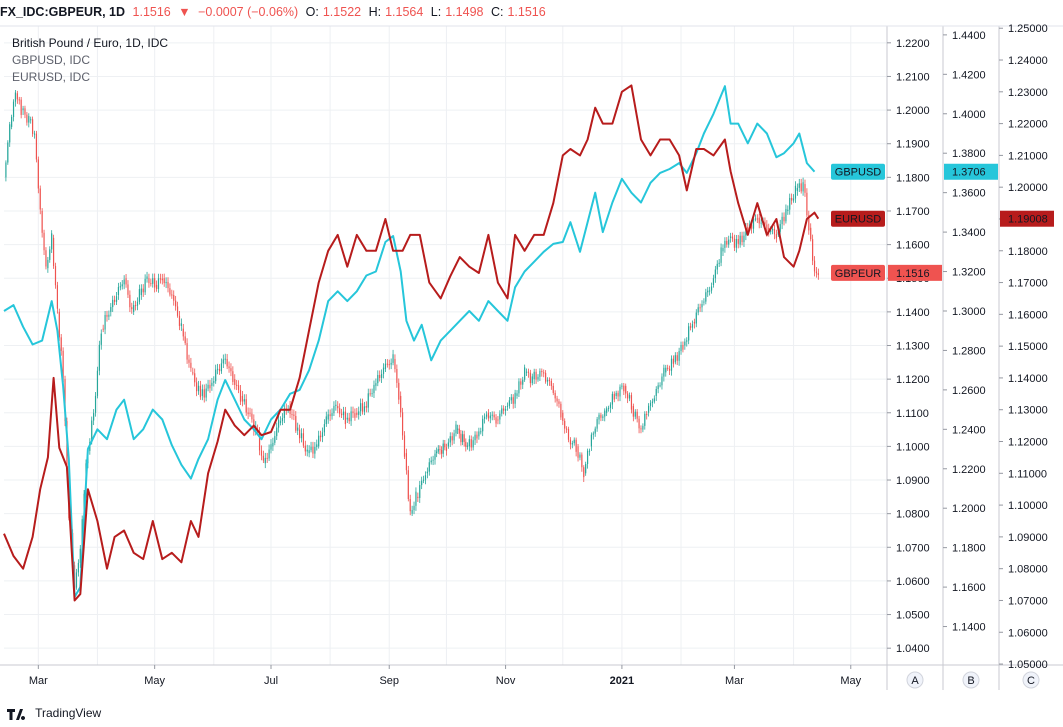 The image size is (1063, 727). Describe the element at coordinates (915, 681) in the screenshot. I see `axis-name-label: A` at that location.